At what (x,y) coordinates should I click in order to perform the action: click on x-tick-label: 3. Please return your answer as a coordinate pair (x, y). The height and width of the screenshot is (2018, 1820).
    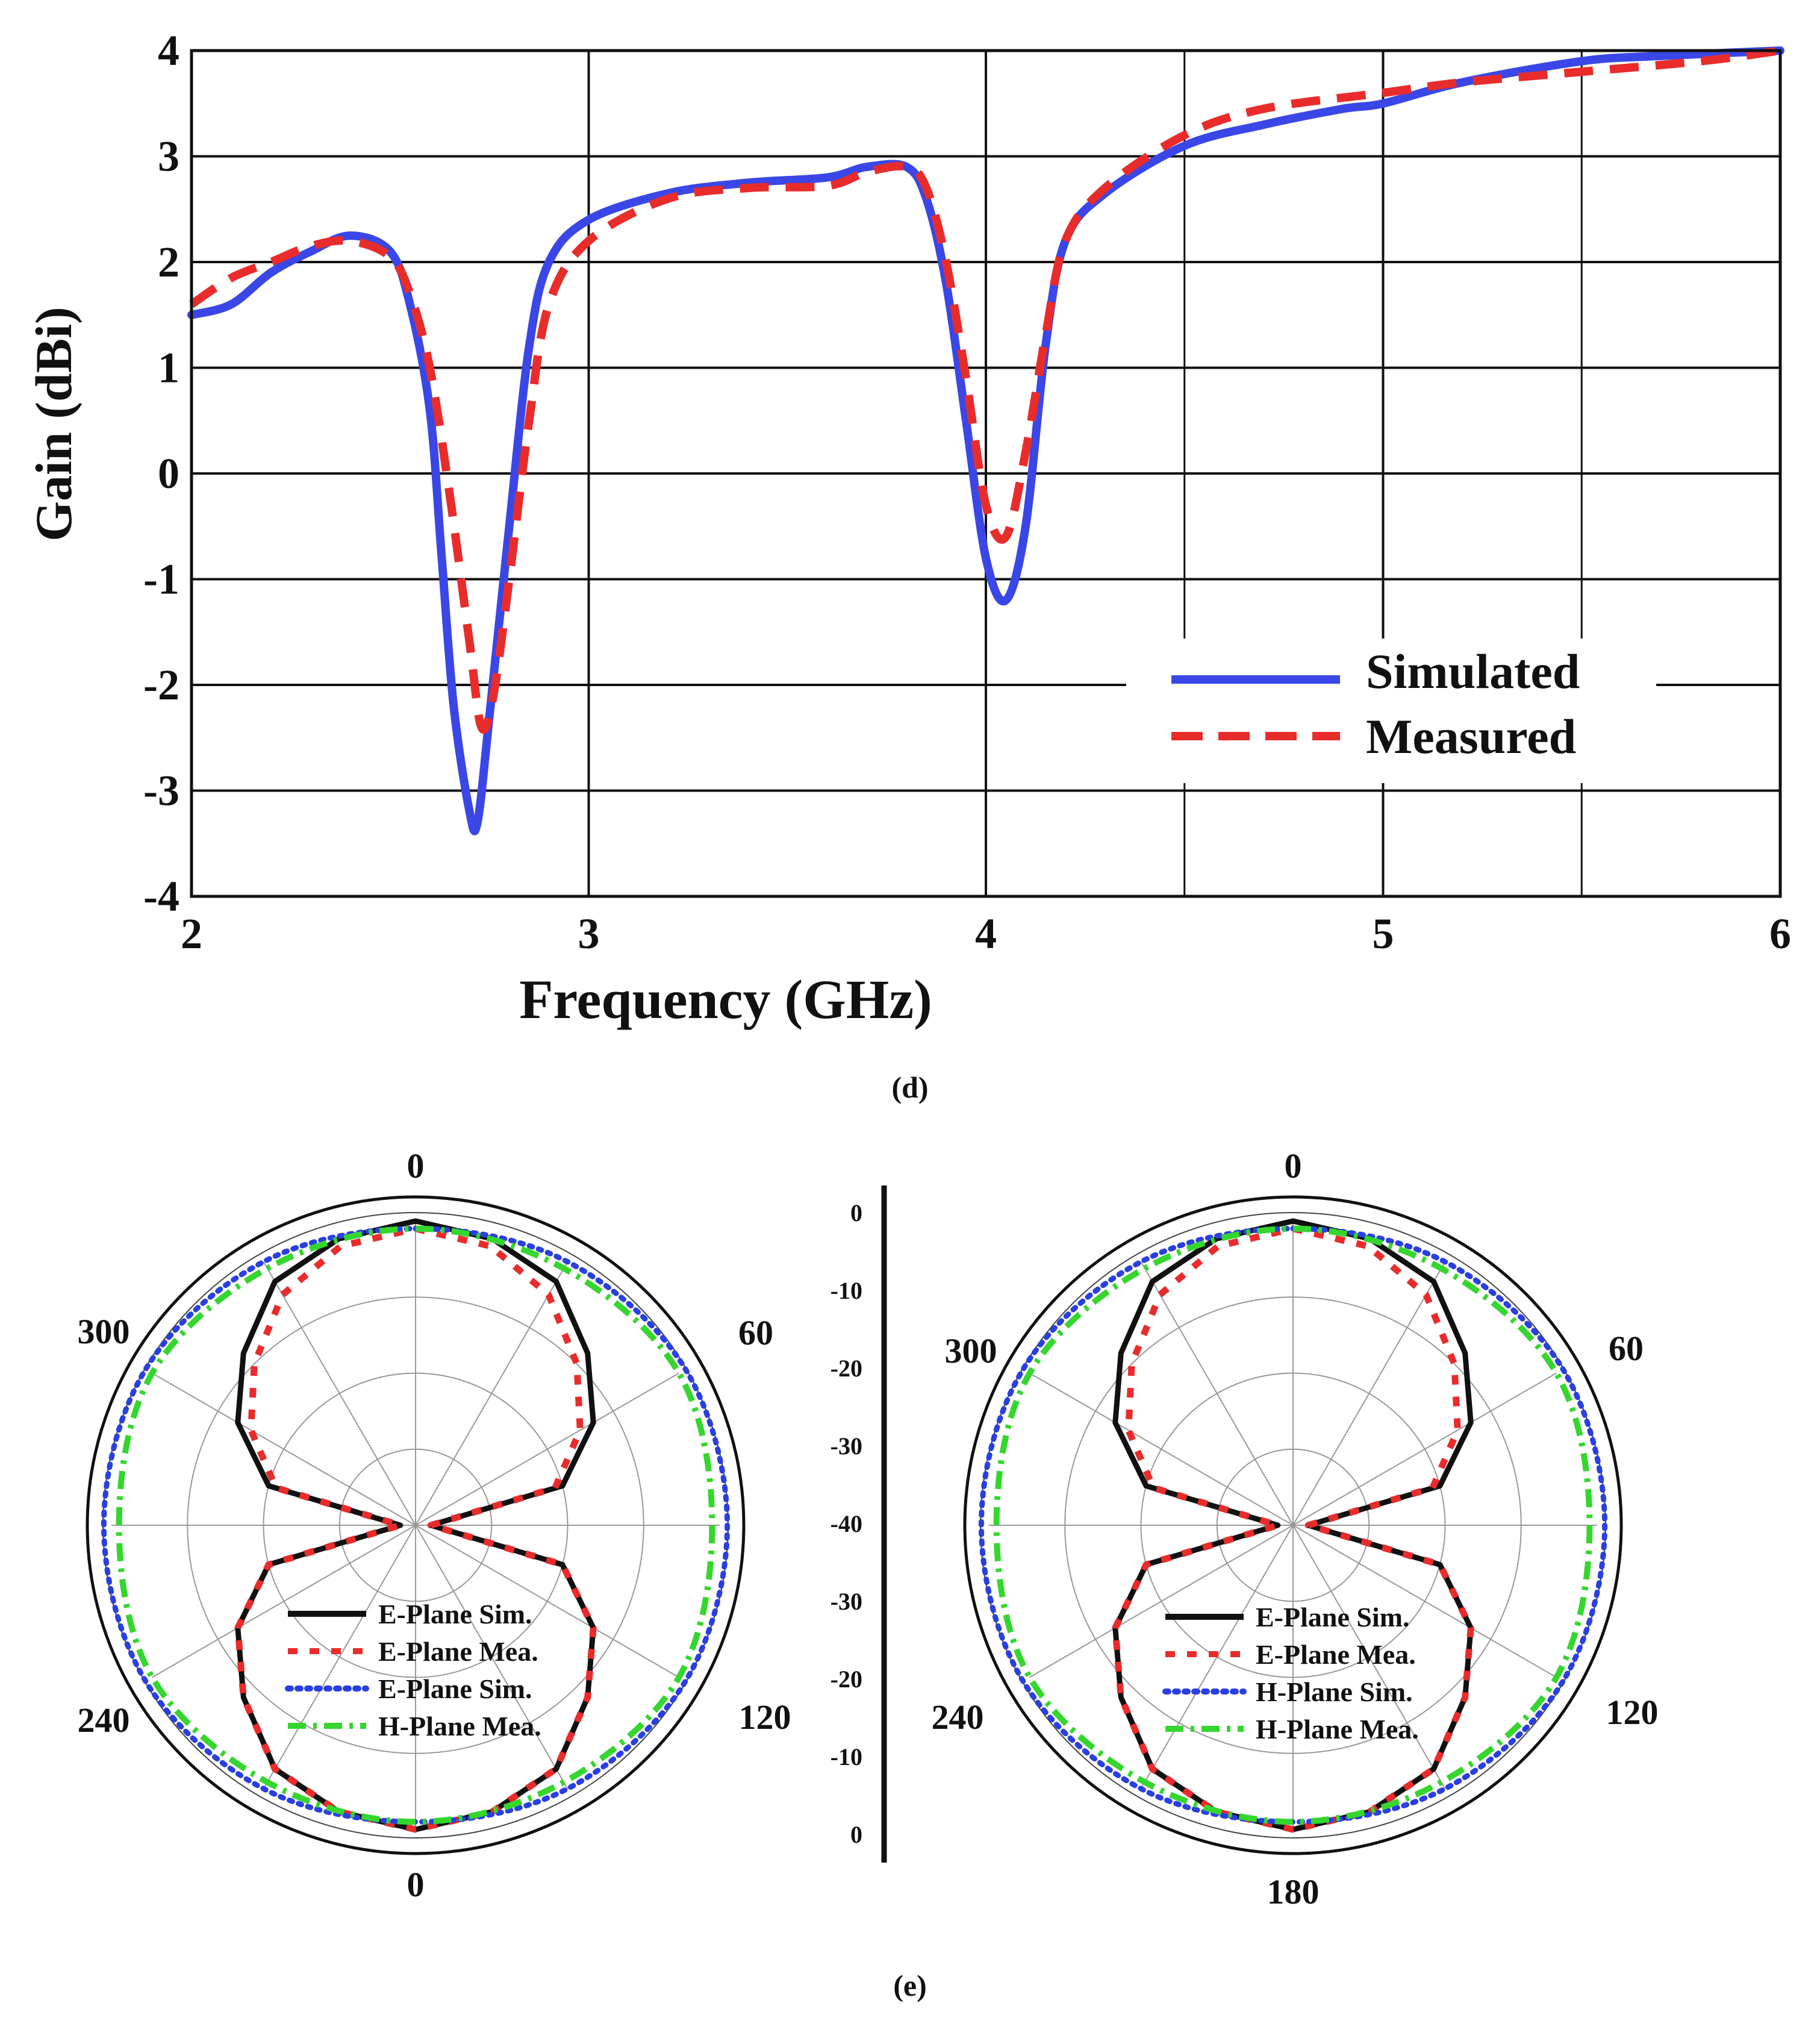
    Looking at the image, I should click on (589, 934).